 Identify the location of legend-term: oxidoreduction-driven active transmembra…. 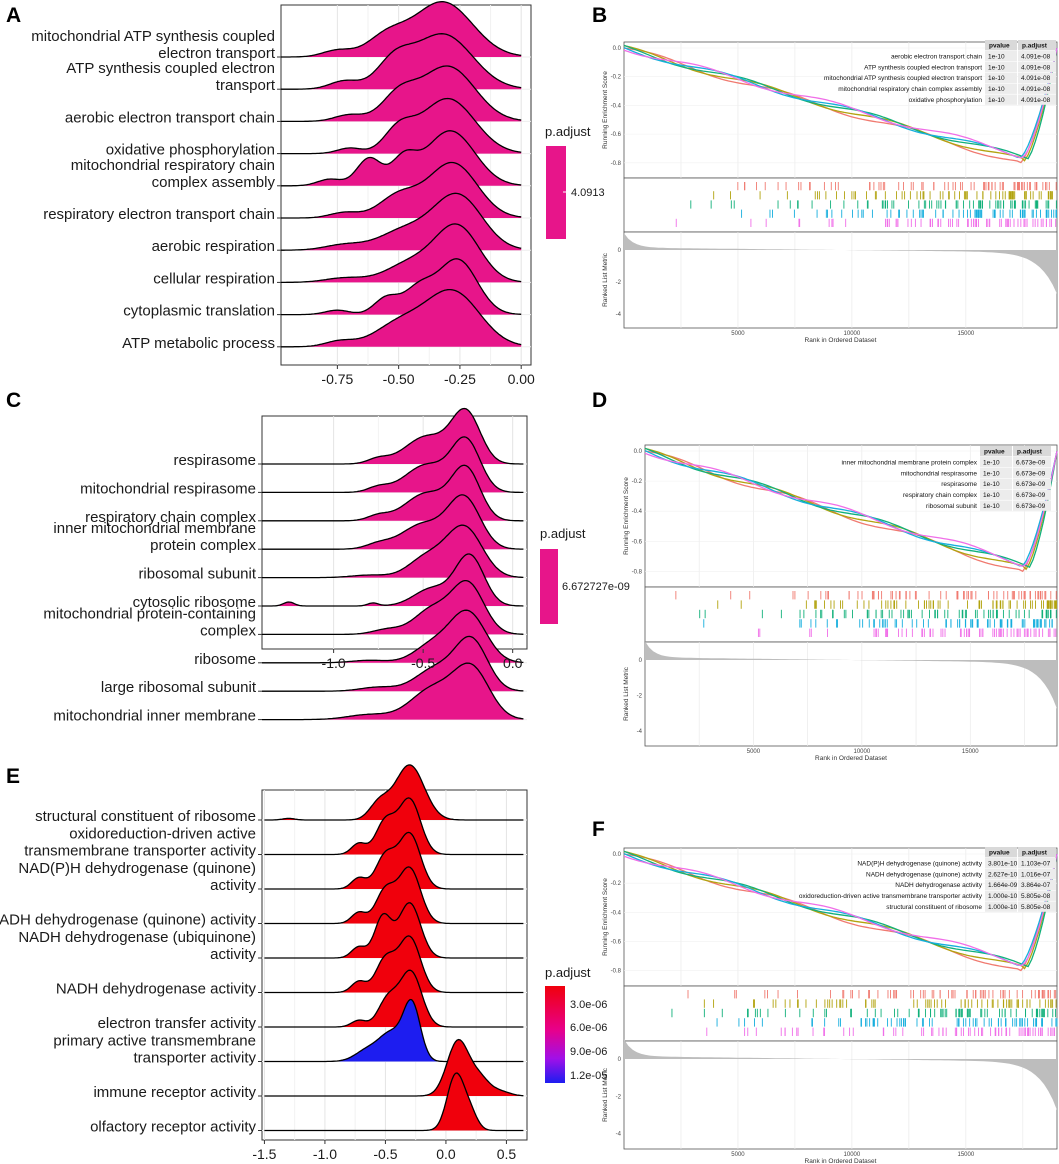
(891, 896).